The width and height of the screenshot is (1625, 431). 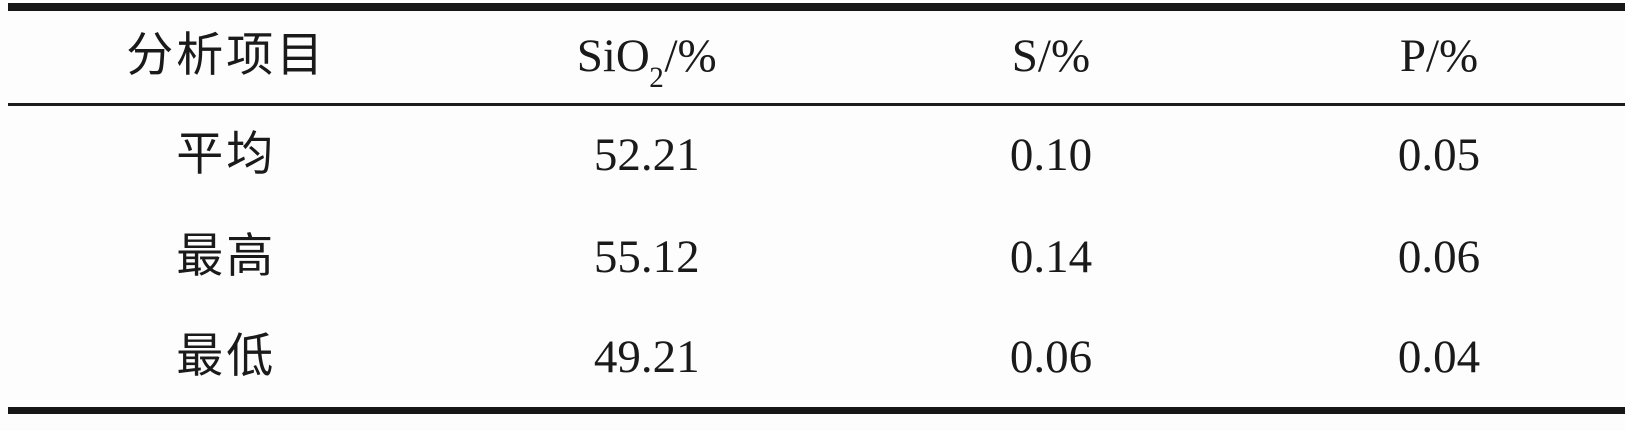 I want to click on row-label-highest: 最高, so click(x=226, y=256).